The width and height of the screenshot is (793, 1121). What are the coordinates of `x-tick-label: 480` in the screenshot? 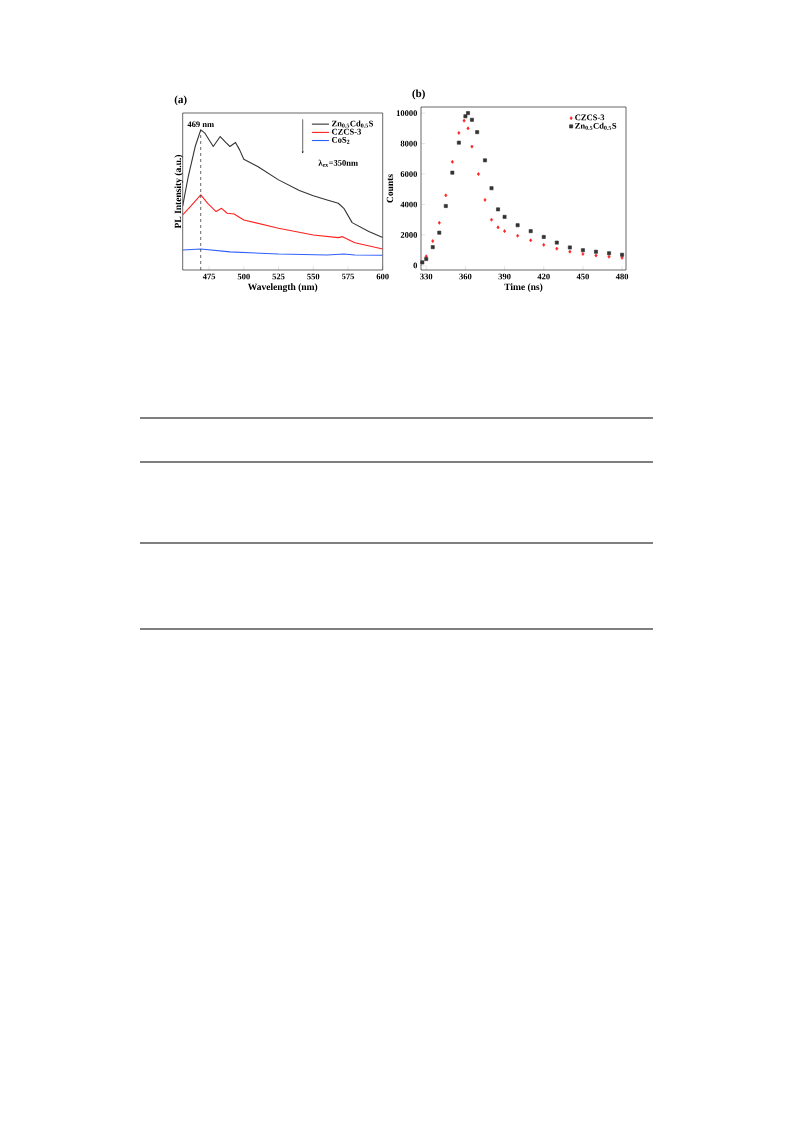 It's located at (622, 276).